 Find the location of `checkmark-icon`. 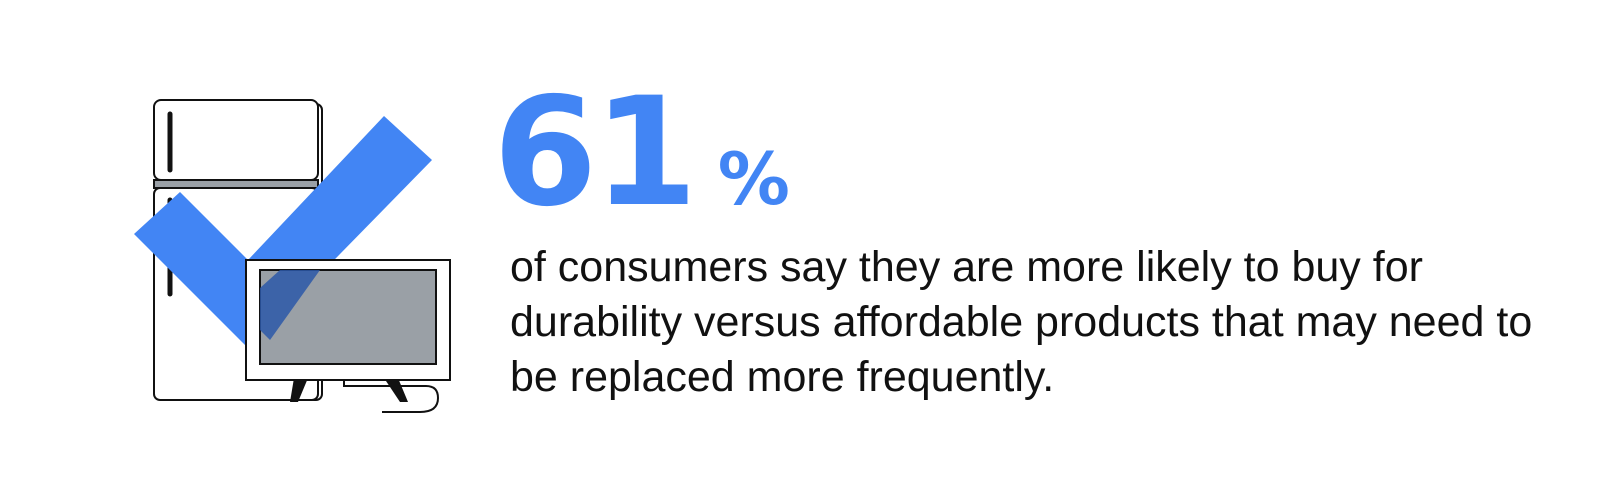

checkmark-icon is located at coordinates (283, 232).